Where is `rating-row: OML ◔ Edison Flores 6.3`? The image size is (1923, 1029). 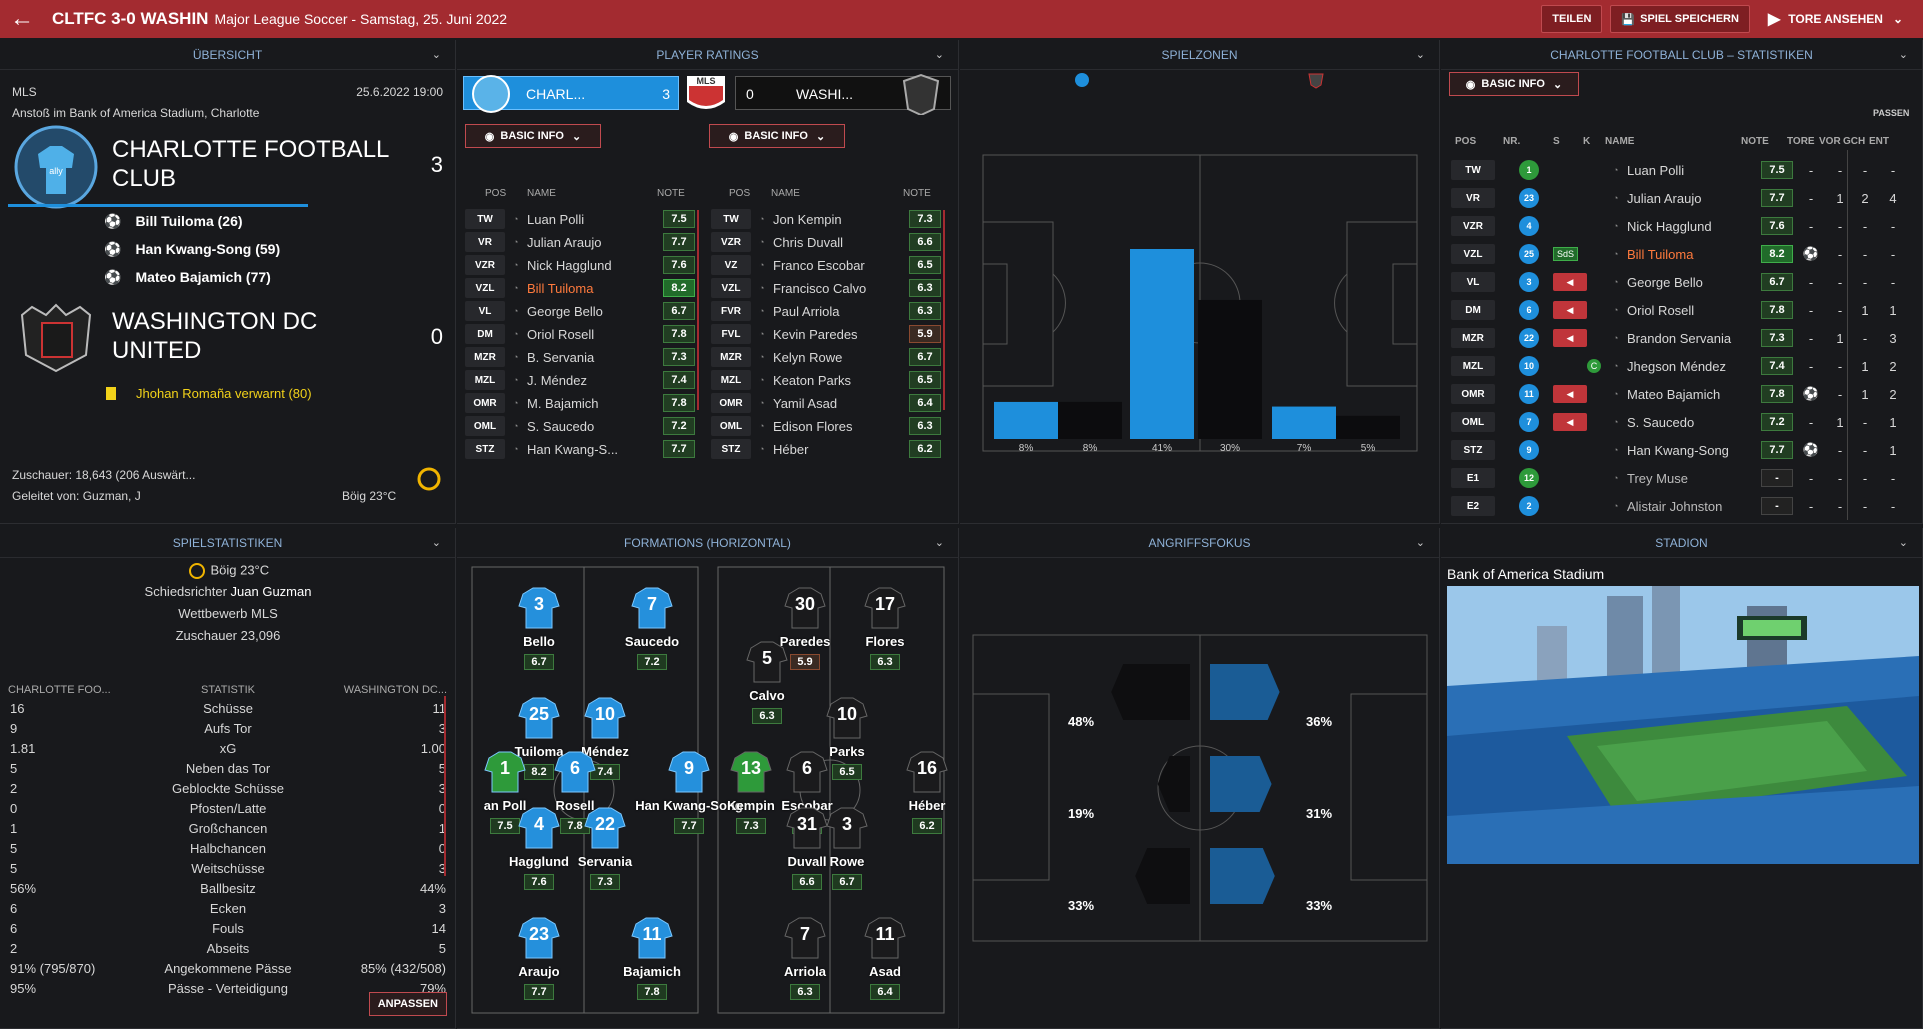 rating-row: OML ◔ Edison Flores 6.3 is located at coordinates (829, 426).